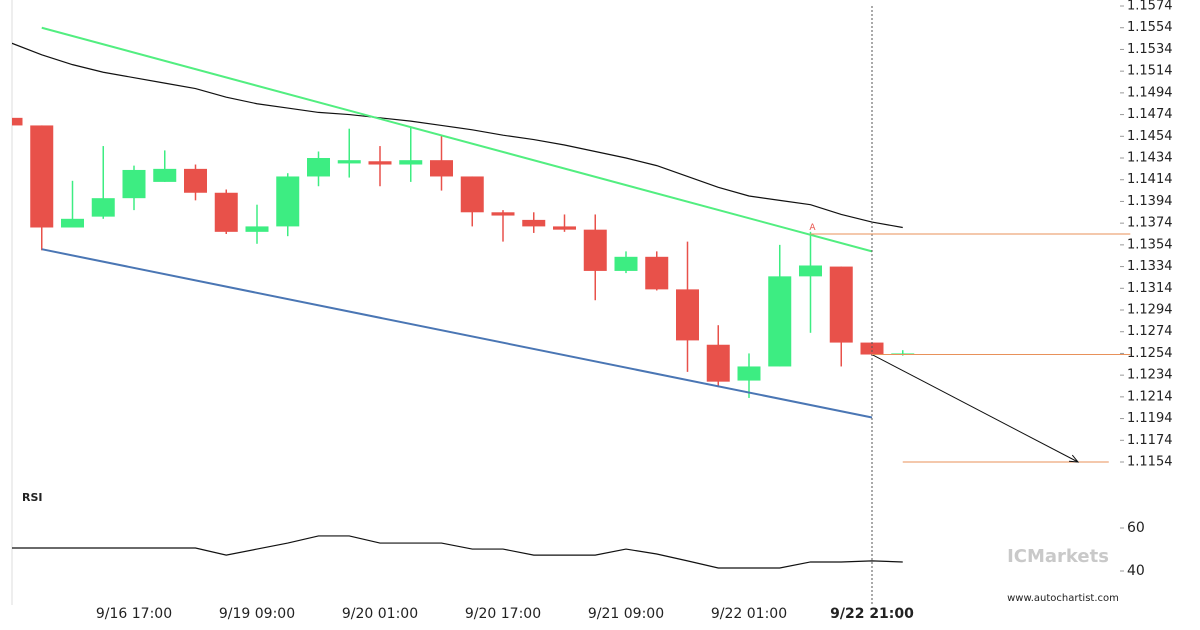  What do you see at coordinates (1150, 375) in the screenshot?
I see `y-tick-label: 1.1234` at bounding box center [1150, 375].